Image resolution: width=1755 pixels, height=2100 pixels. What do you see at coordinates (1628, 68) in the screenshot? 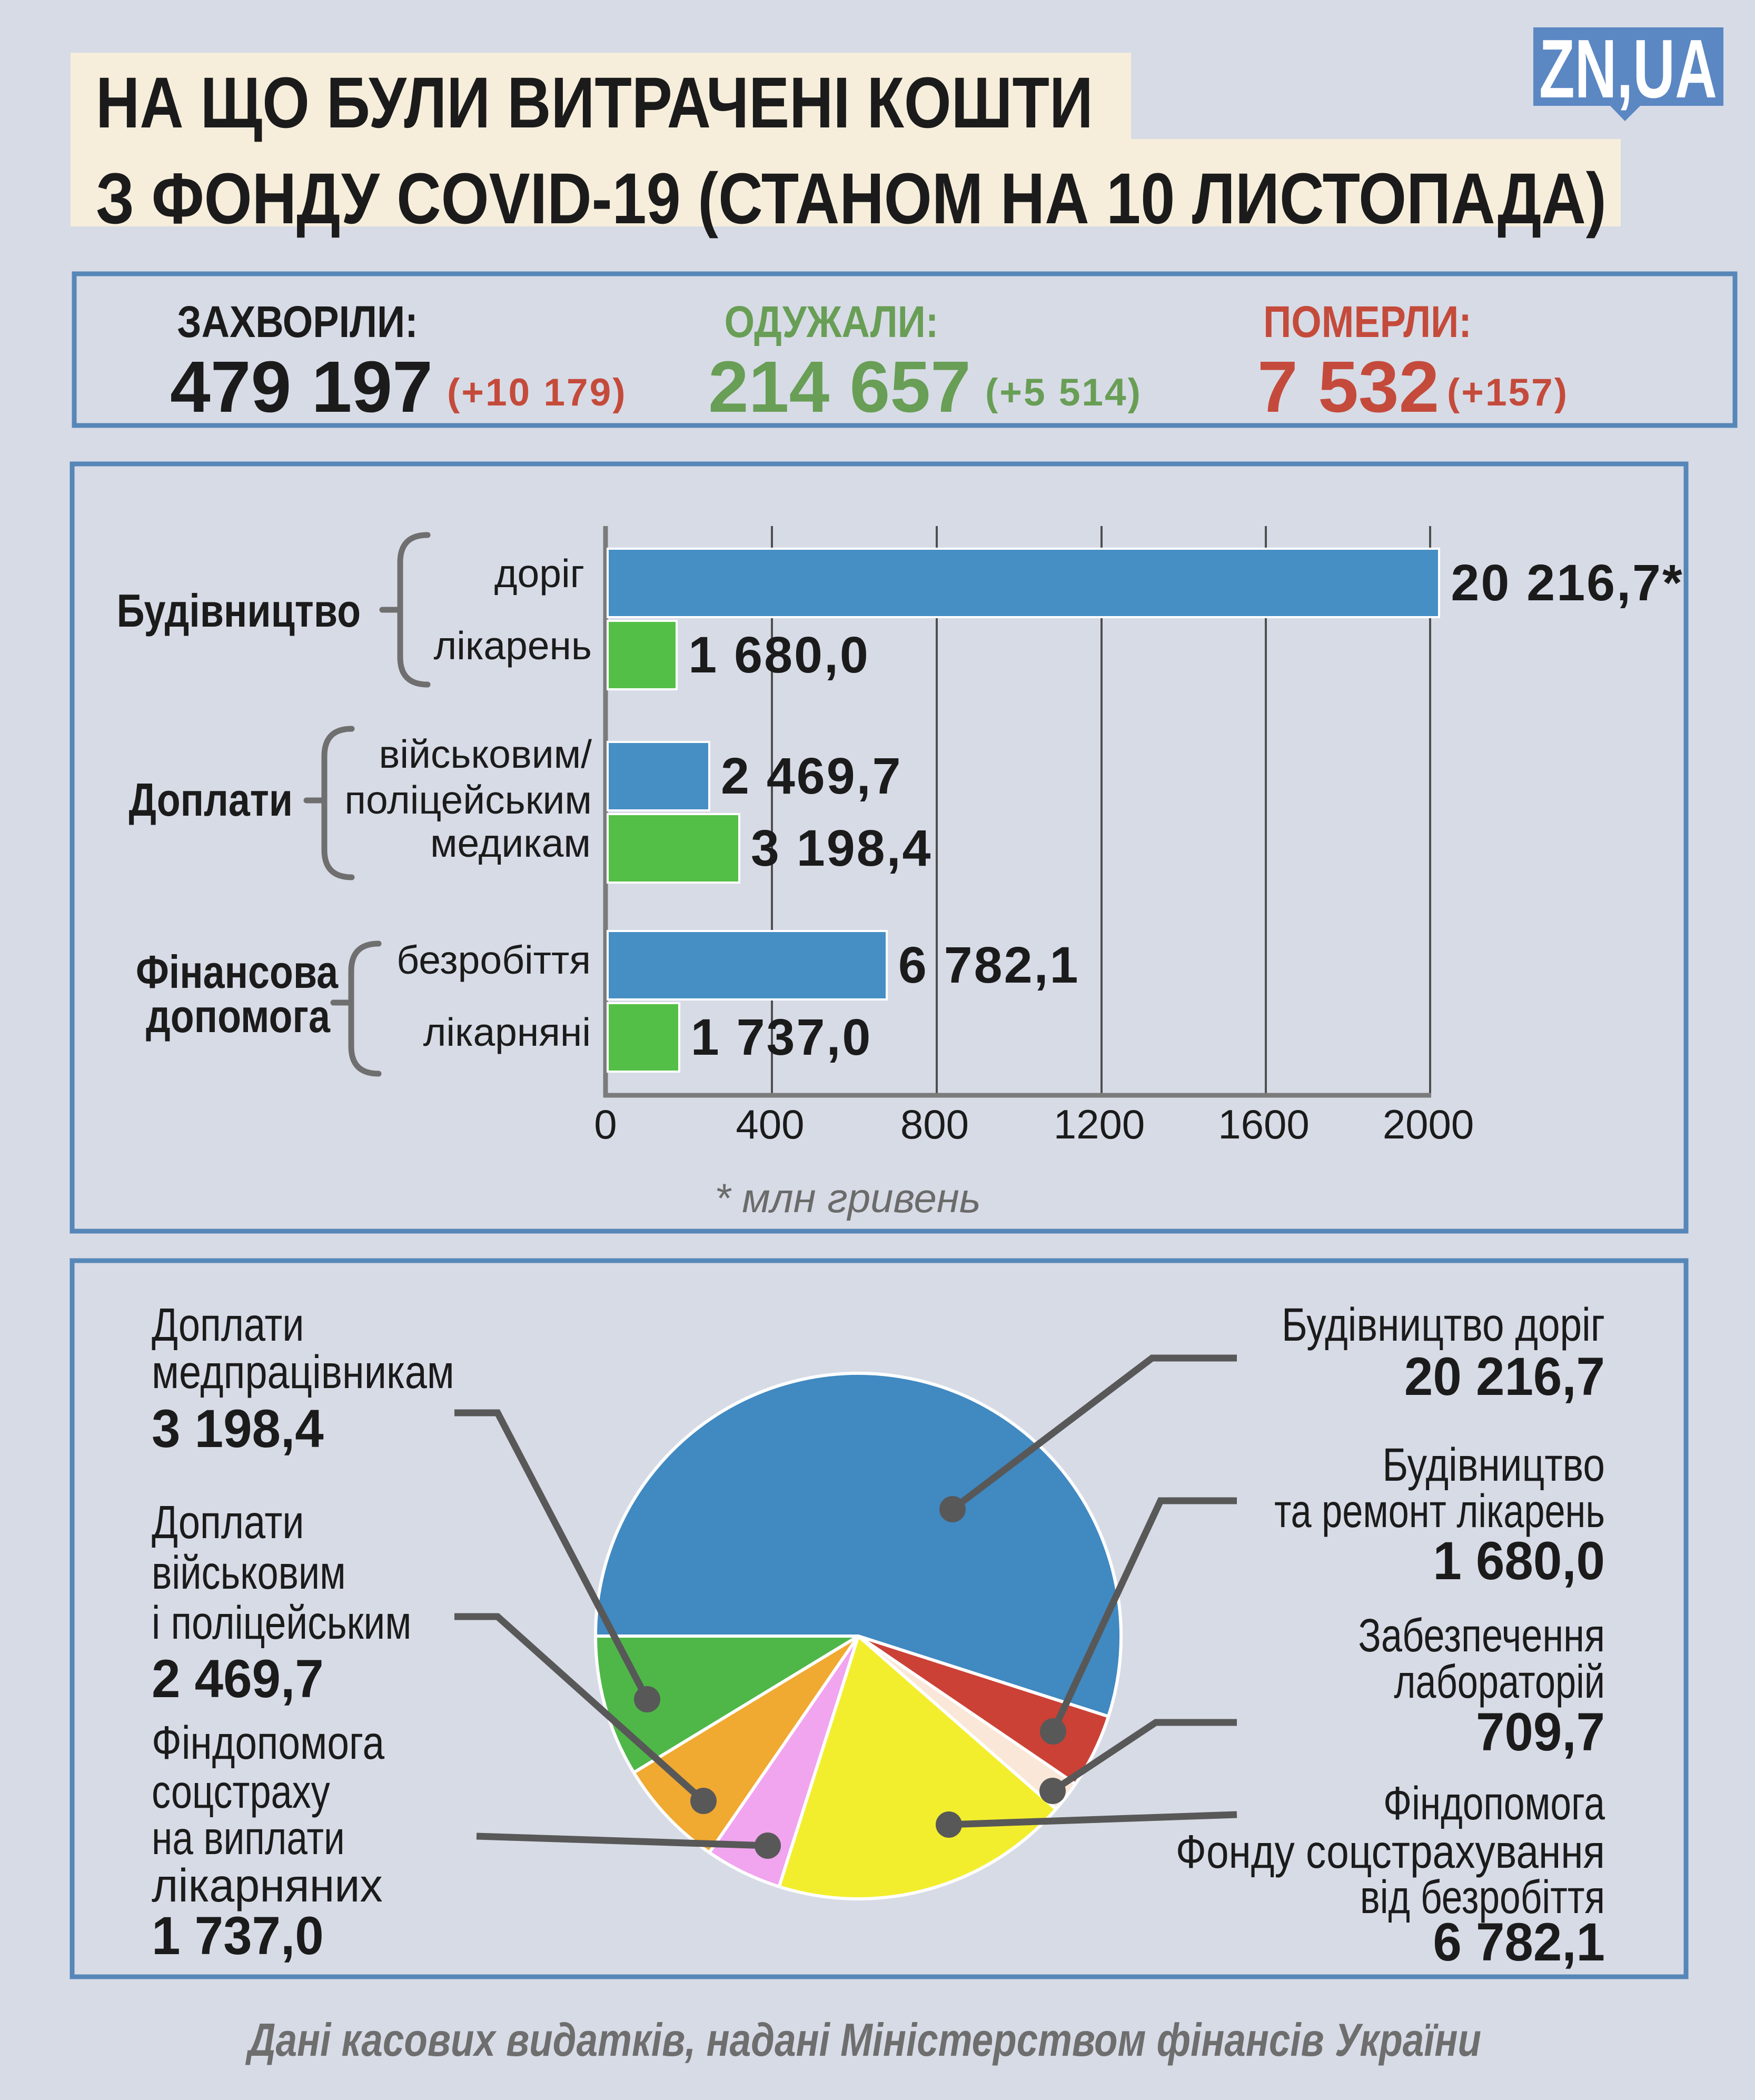
I see `svg-text: ZN,UA` at bounding box center [1628, 68].